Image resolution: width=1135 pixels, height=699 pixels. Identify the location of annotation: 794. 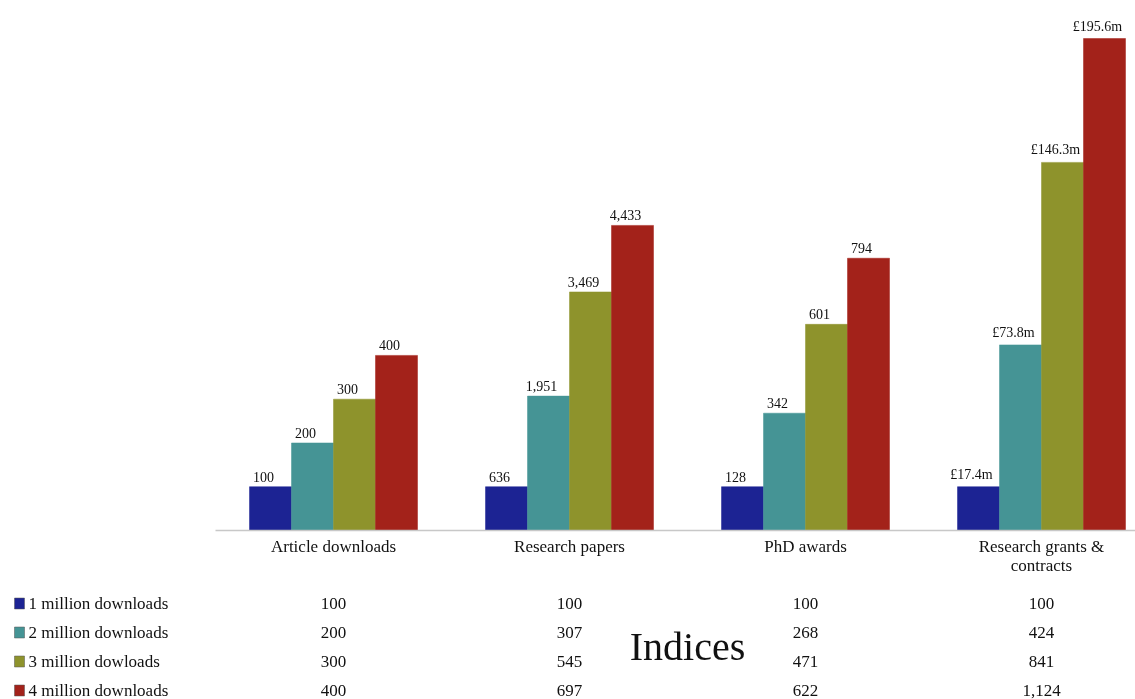
(861, 249).